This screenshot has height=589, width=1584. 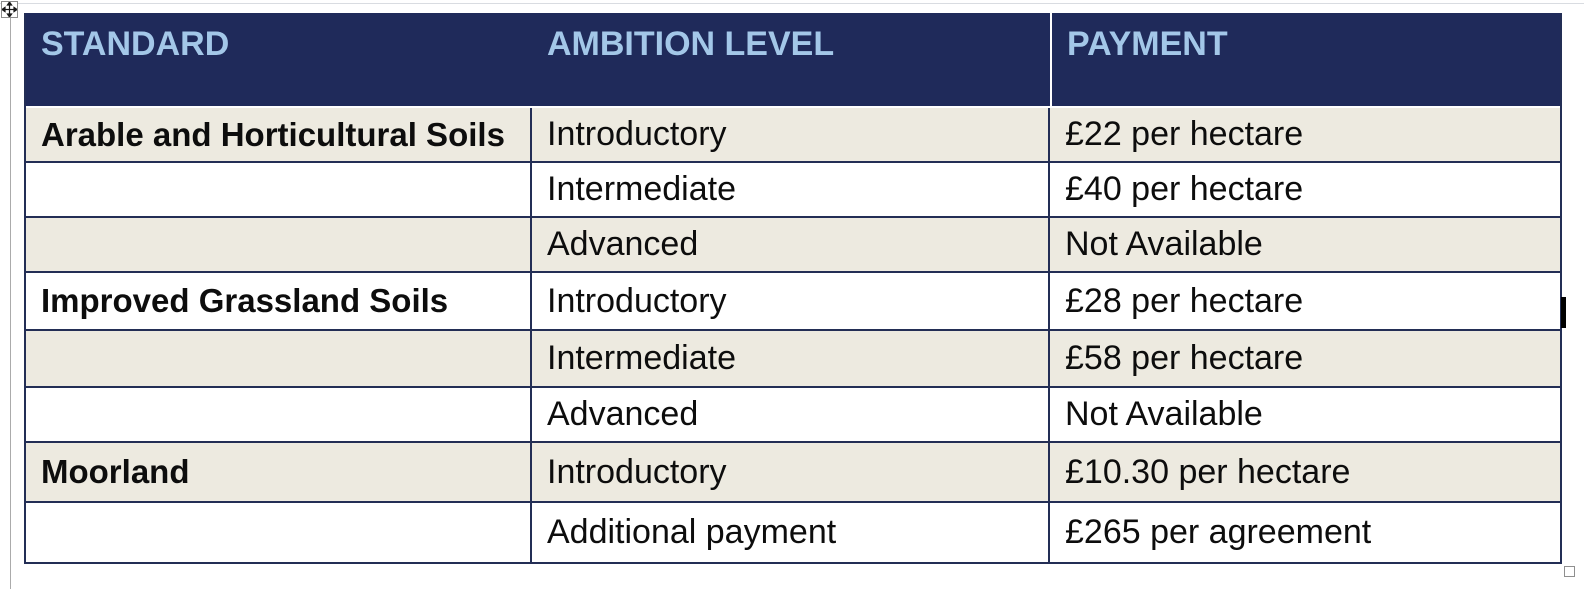 What do you see at coordinates (1184, 300) in the screenshot?
I see `payment-cell: £28 per hectare` at bounding box center [1184, 300].